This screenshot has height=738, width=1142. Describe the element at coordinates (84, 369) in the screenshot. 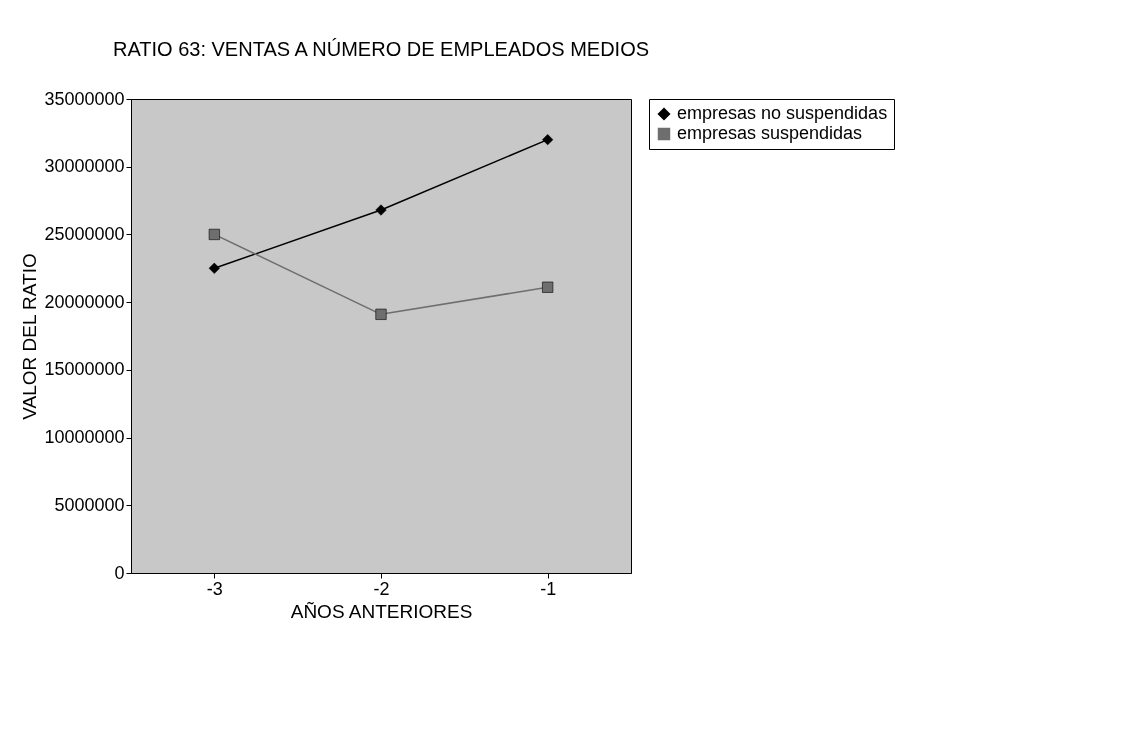

I see `y-tick-label: 15000000` at that location.